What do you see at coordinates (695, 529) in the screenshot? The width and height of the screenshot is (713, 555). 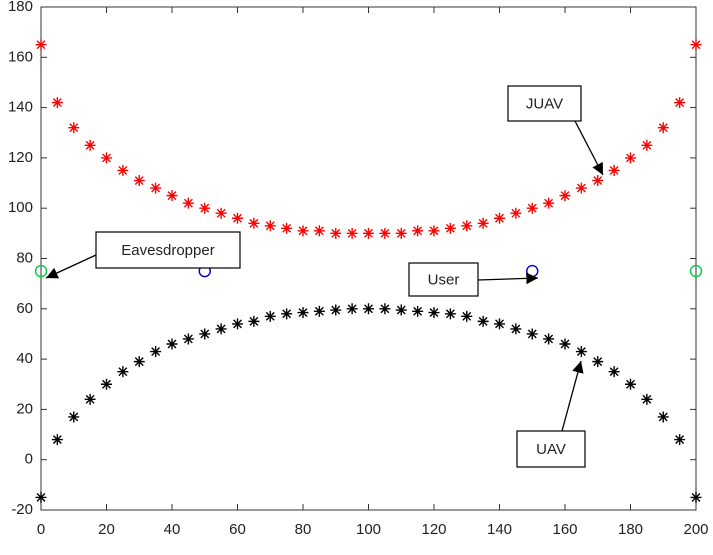 I see `x-tick-label: 200` at bounding box center [695, 529].